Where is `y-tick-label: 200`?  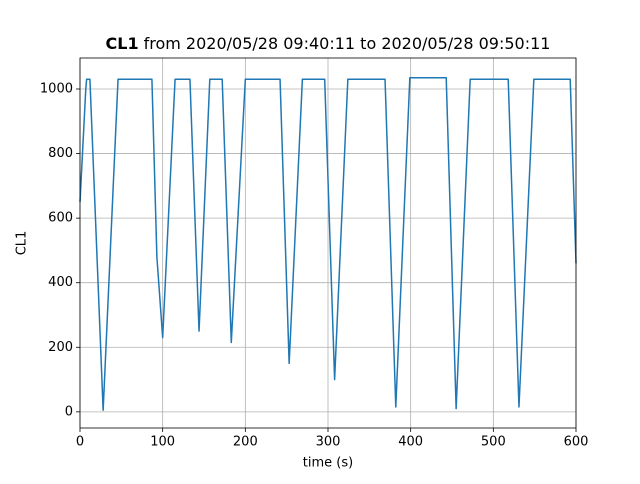 y-tick-label: 200 is located at coordinates (60, 347).